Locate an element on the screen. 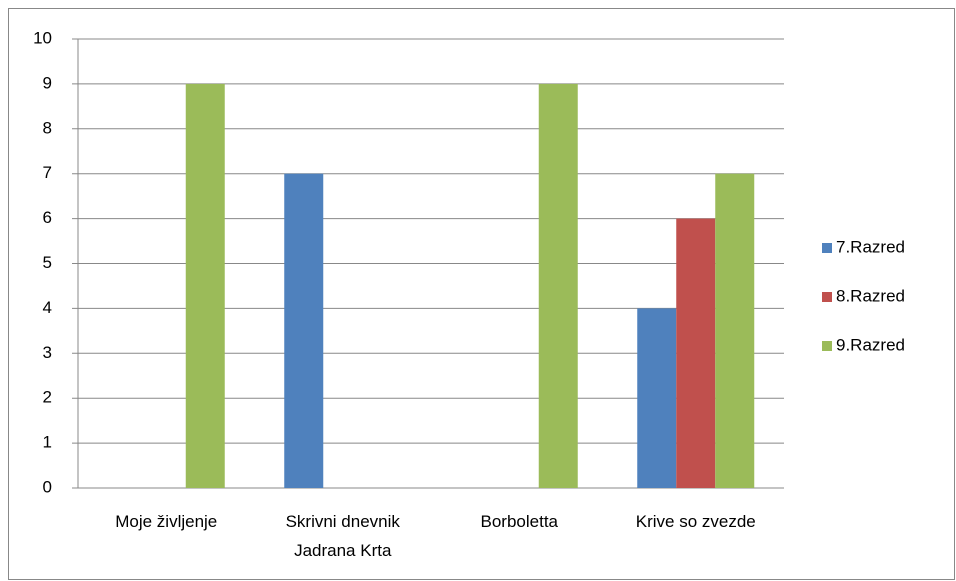 The width and height of the screenshot is (956, 581). y-tick-label: 9 is located at coordinates (47, 82).